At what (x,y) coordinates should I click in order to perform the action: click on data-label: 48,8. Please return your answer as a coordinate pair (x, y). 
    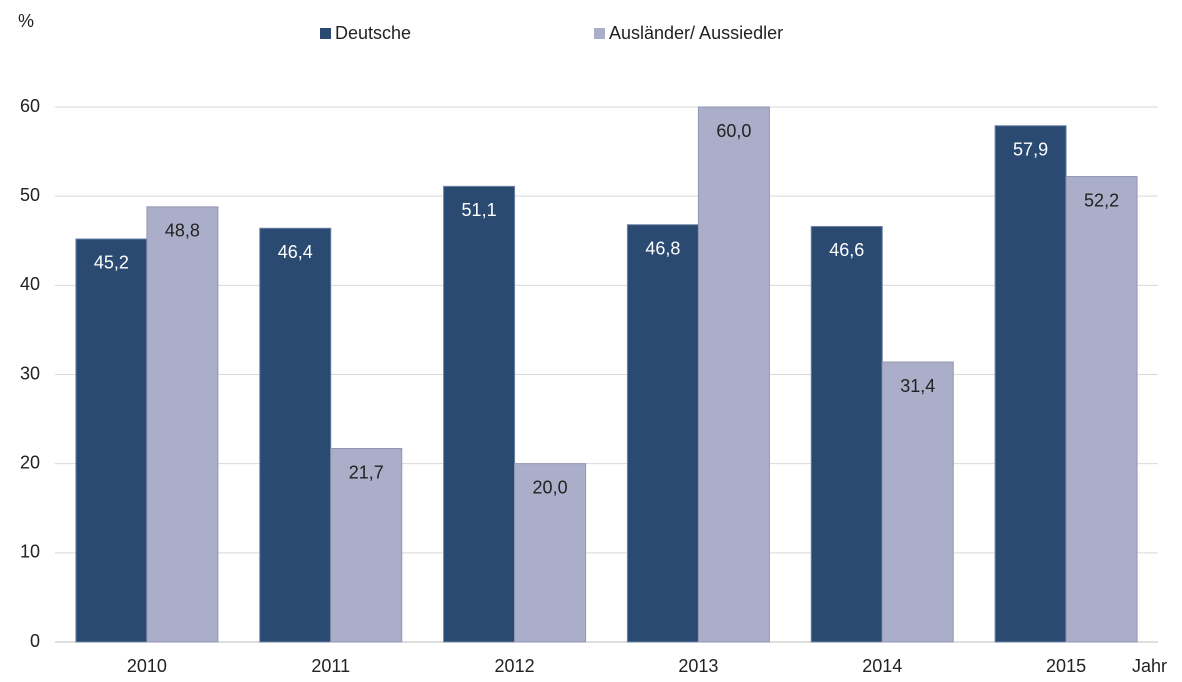
    Looking at the image, I should click on (182, 231).